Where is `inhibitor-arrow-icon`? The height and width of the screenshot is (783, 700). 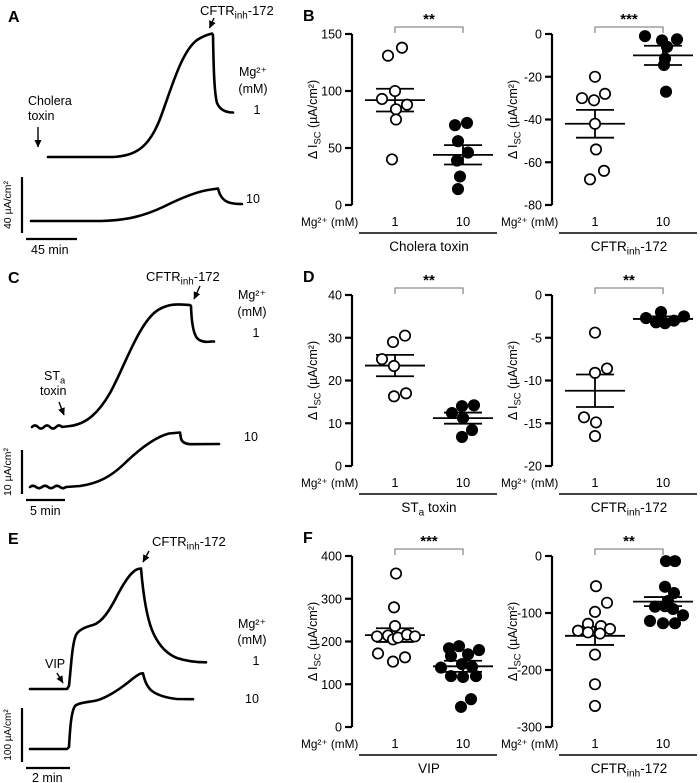
inhibitor-arrow-icon is located at coordinates (146, 556).